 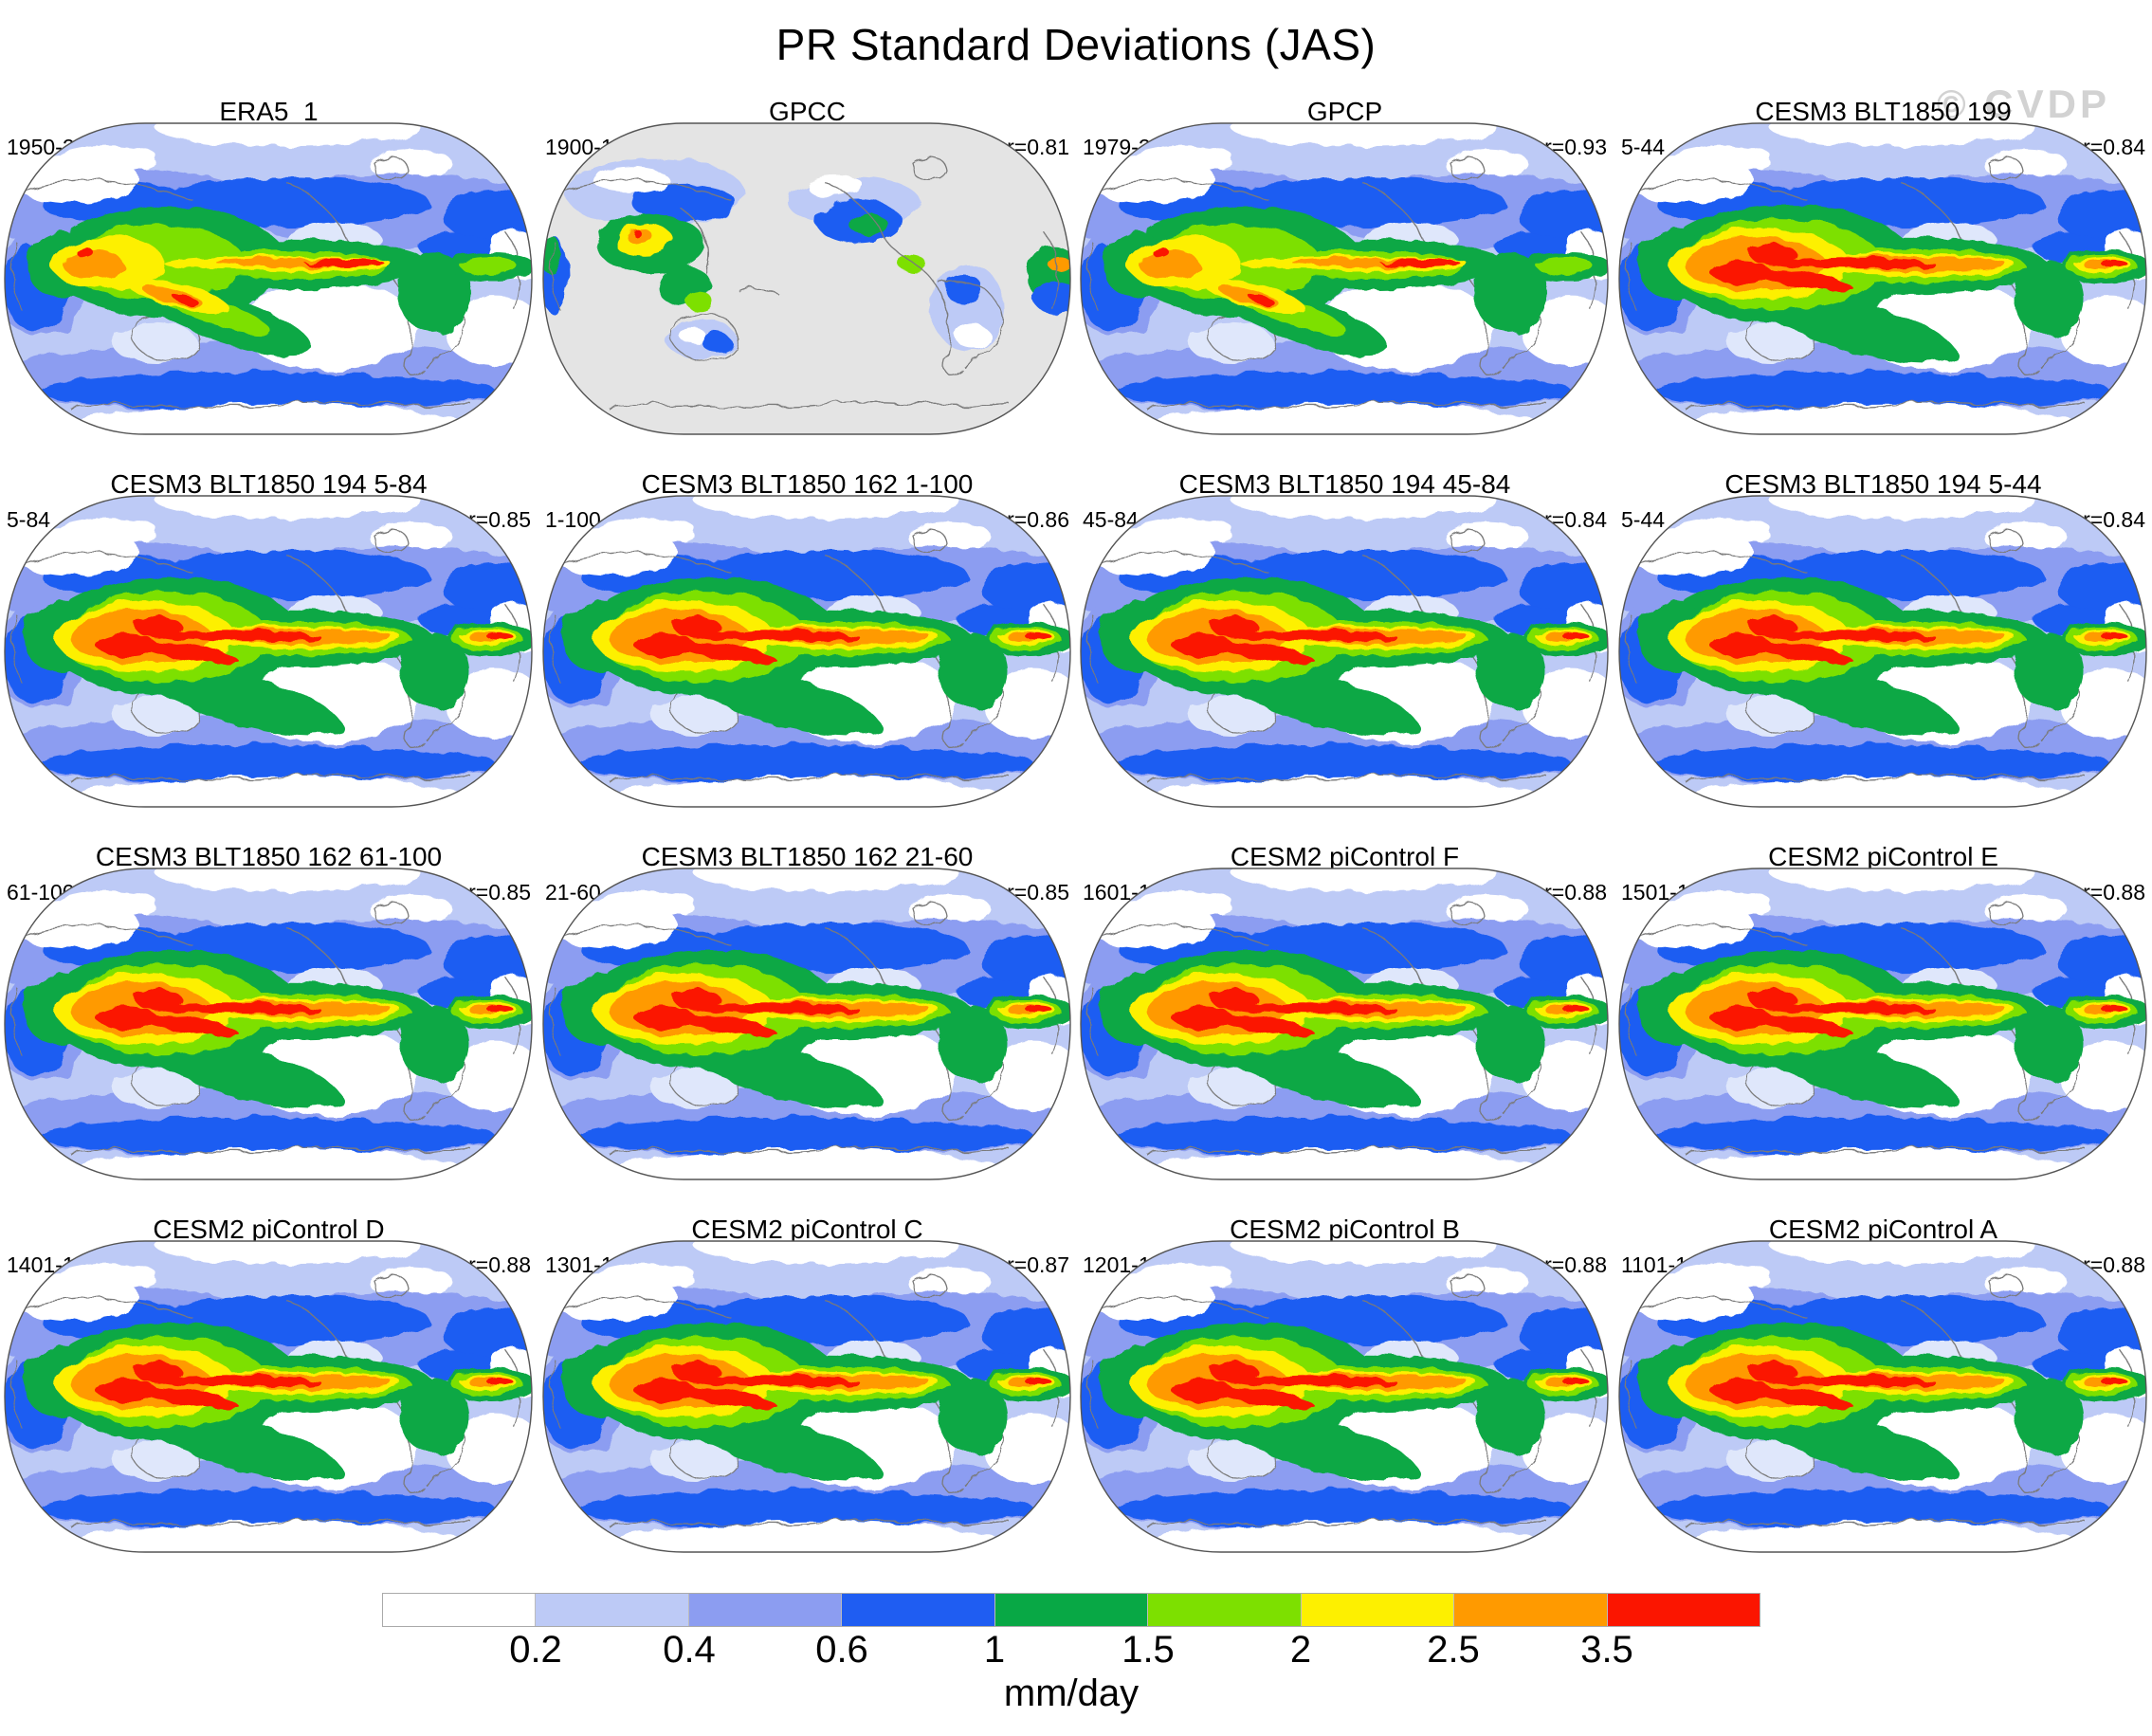 What do you see at coordinates (807, 1229) in the screenshot?
I see `panel-title: CESM2 piControl C` at bounding box center [807, 1229].